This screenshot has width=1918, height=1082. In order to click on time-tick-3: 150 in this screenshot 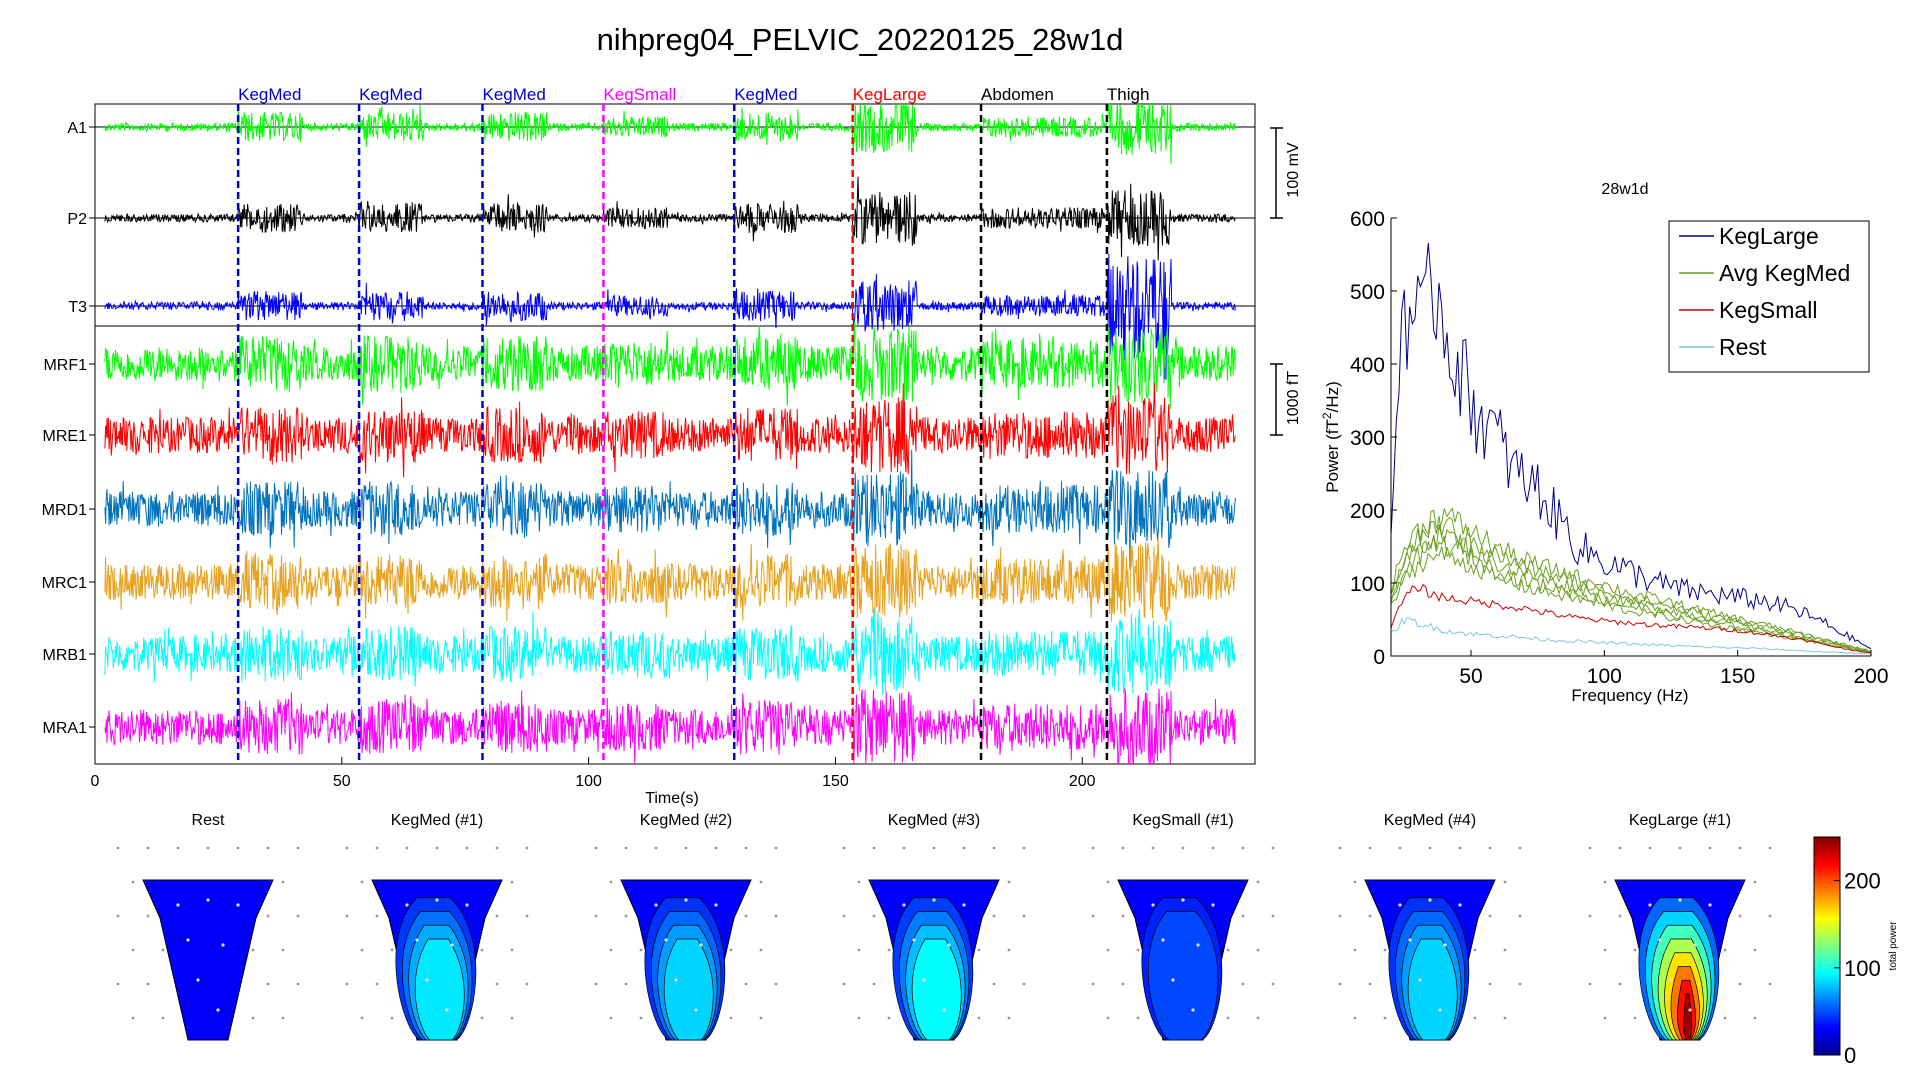, I will do `click(835, 781)`.